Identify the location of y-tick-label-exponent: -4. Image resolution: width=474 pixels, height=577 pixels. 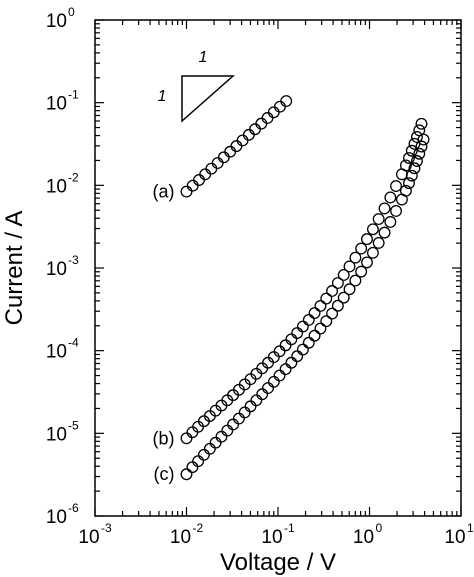
(73, 343).